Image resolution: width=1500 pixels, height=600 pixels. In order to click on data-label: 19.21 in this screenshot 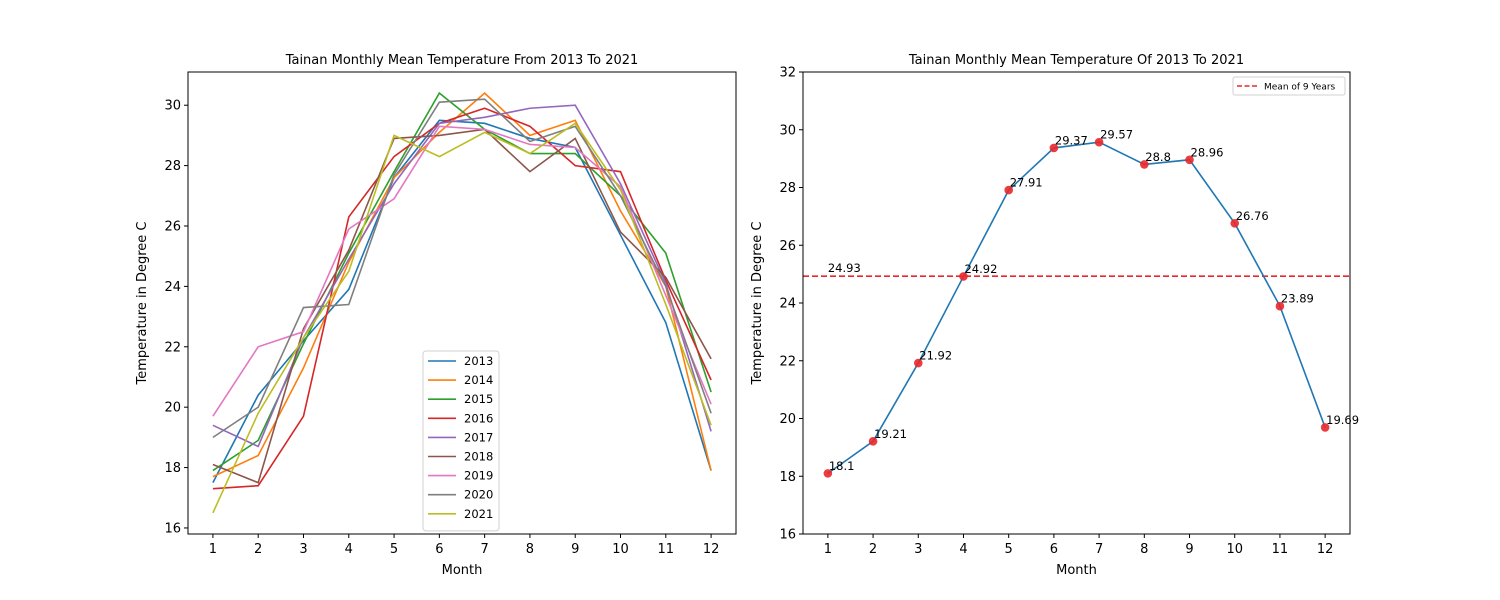, I will do `click(890, 434)`.